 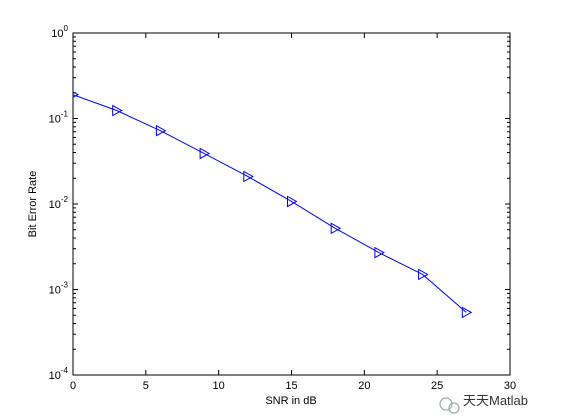 I want to click on y-tick-label: 10⁻², so click(x=59, y=203).